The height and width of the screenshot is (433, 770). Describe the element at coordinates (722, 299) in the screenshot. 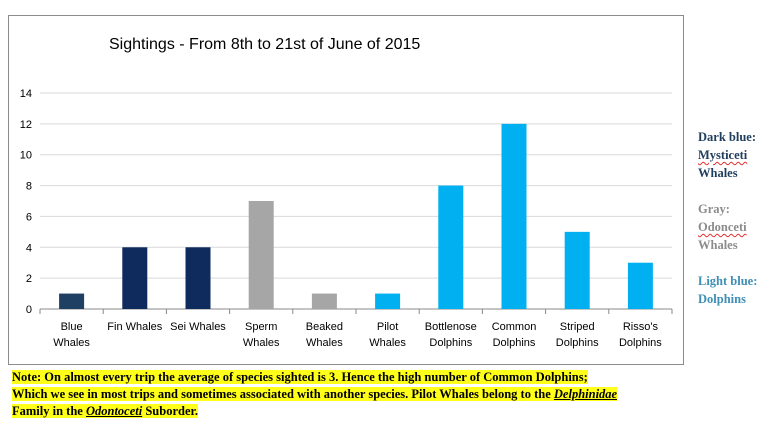

I see `legend-light-blue-animal: Dolphins` at that location.